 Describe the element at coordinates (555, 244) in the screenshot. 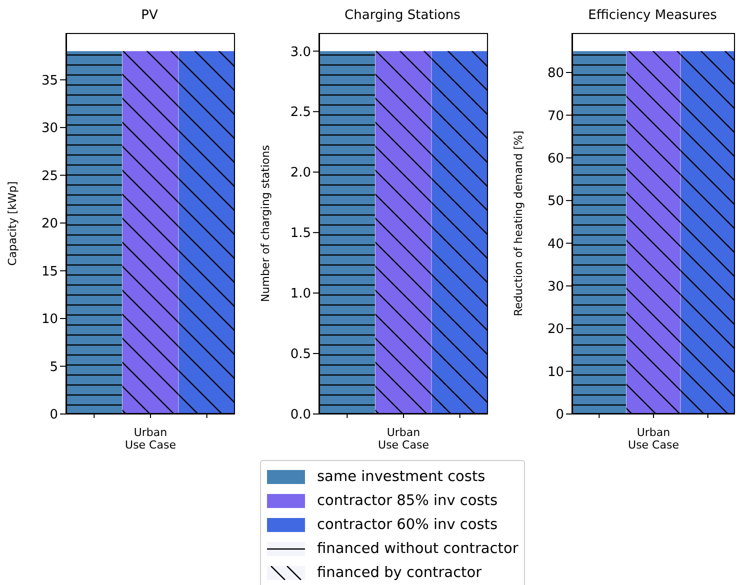

I see `y-tick-label: 40` at that location.